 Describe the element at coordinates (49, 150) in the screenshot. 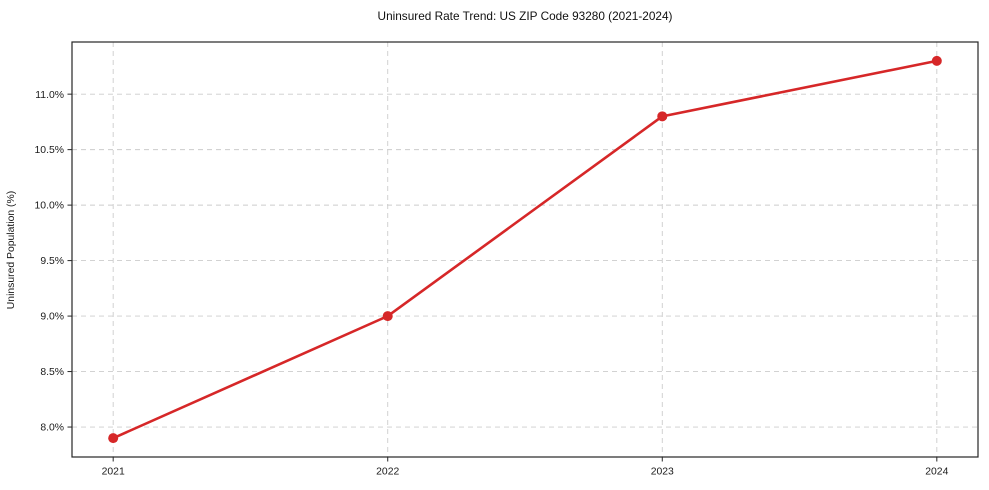

I see `y-tick-label: 10.5%` at that location.